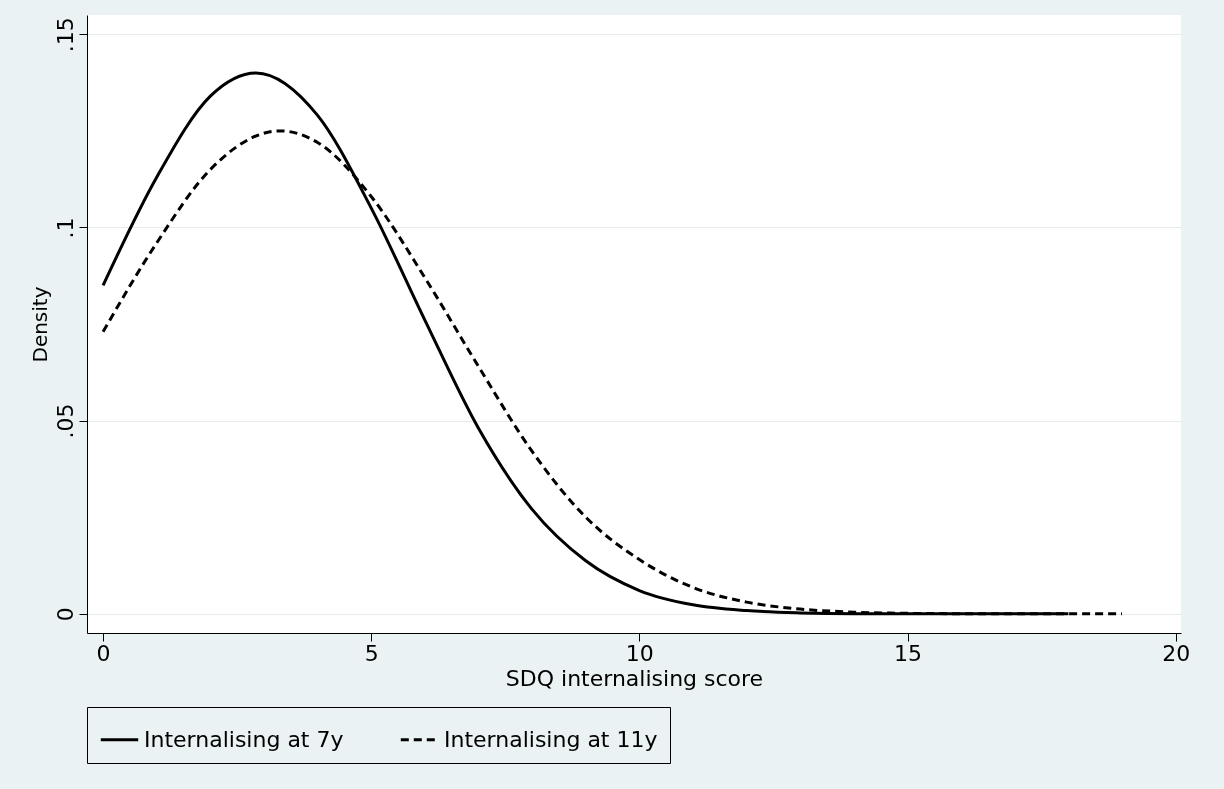 This screenshot has width=1224, height=789. Describe the element at coordinates (65, 35) in the screenshot. I see `y-tick-label: .15` at that location.